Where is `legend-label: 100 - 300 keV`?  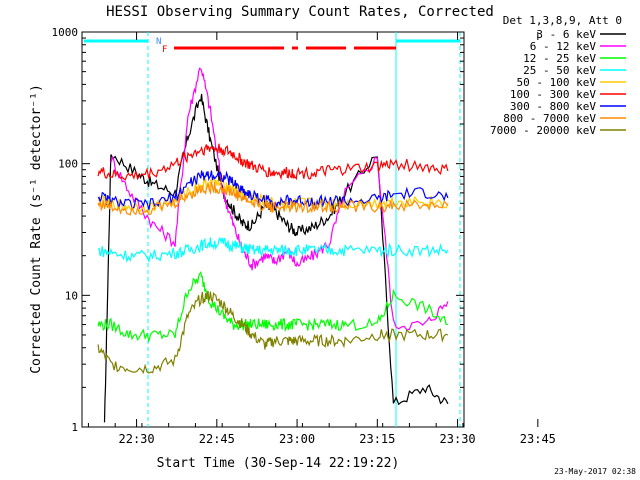 legend-label: 100 - 300 keV is located at coordinates (553, 94).